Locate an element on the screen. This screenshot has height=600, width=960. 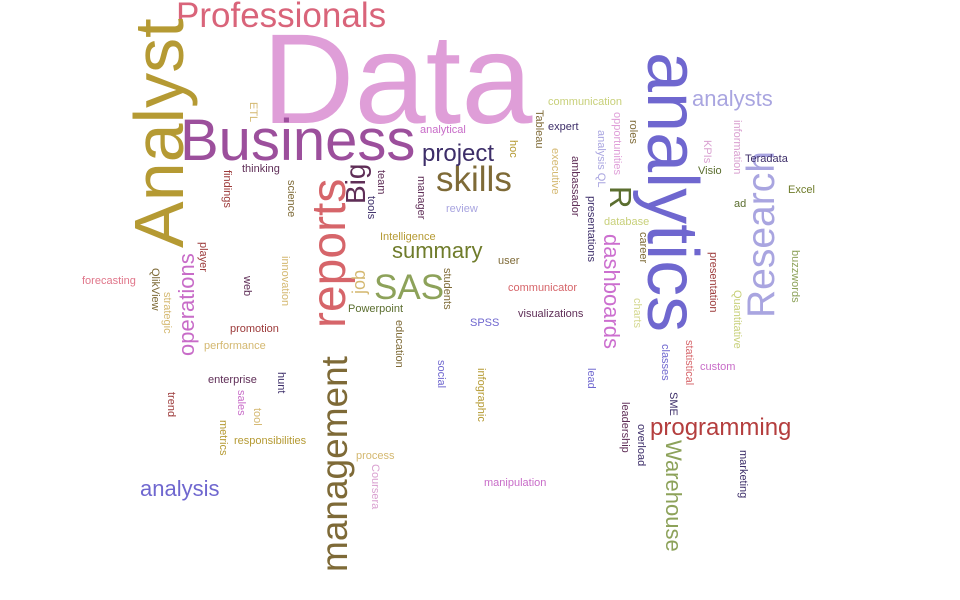
word-students: students is located at coordinates (447, 289).